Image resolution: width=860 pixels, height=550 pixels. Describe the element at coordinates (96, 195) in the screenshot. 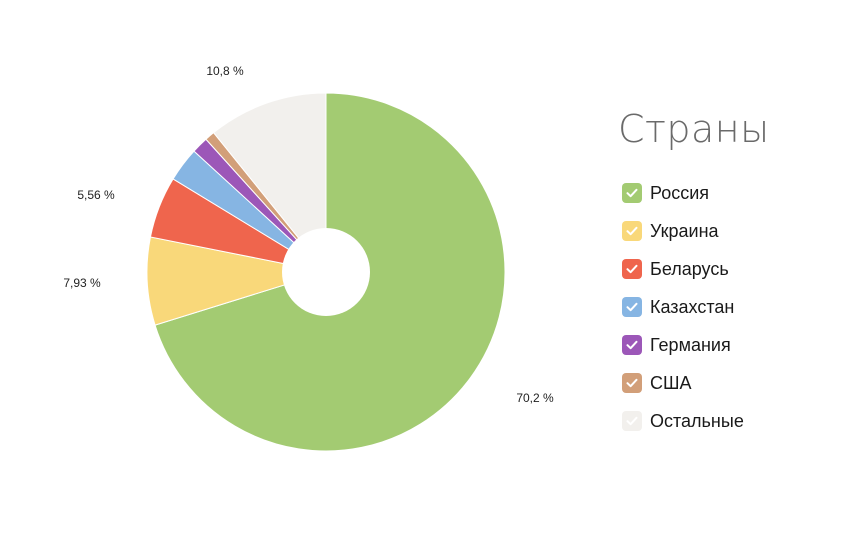

I see `slice-data-label: 5,56 %` at that location.